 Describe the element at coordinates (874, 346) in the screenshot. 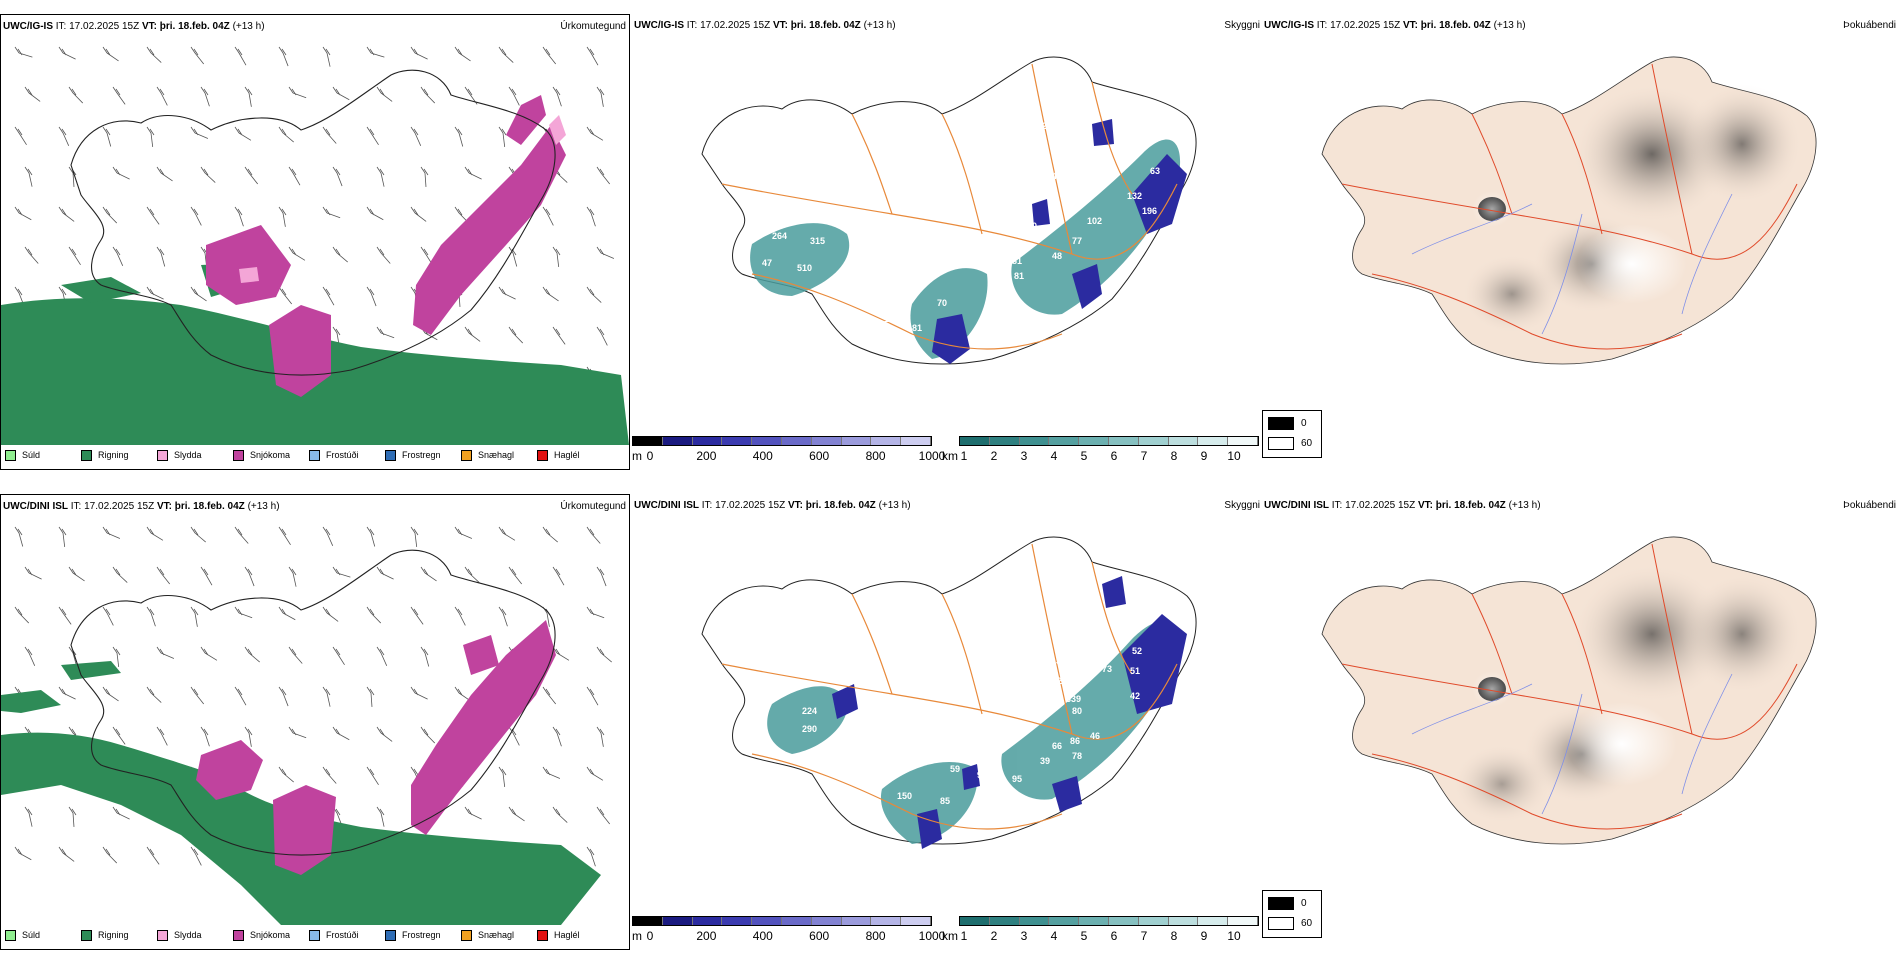

I see `visibility-value: 110` at that location.